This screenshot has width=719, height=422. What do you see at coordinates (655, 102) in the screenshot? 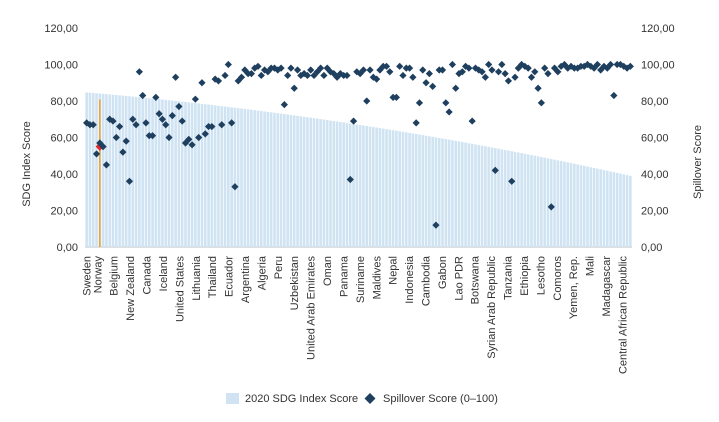
I see `y-tick-right: 80,00` at bounding box center [655, 102].